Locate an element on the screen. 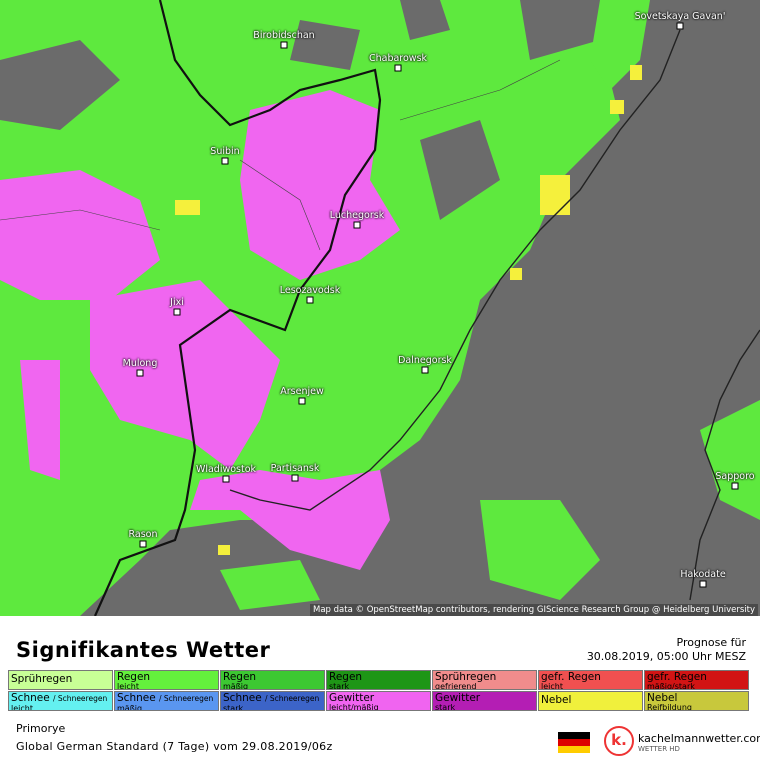  legend-item: Regen leicht is located at coordinates (166, 680).